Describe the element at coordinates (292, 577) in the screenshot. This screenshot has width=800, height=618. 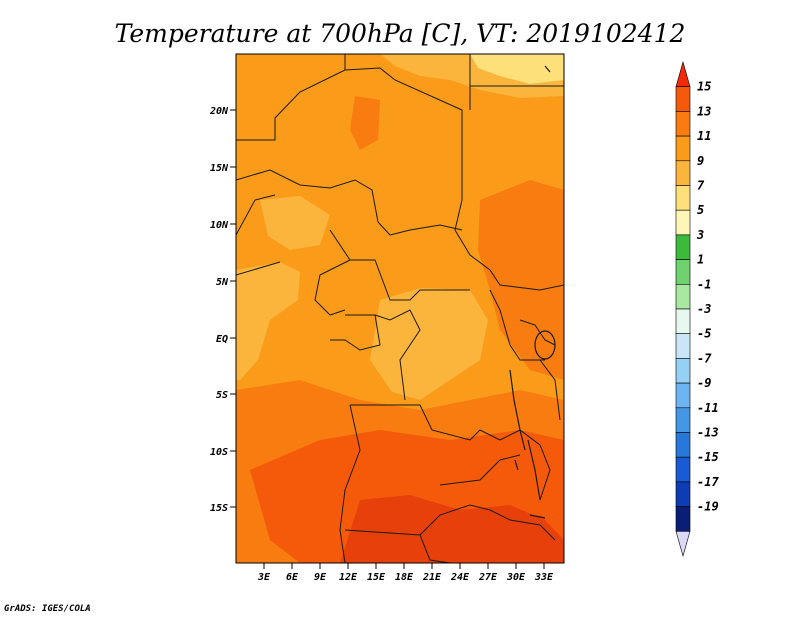
I see `lon-tick-label: 6E` at that location.